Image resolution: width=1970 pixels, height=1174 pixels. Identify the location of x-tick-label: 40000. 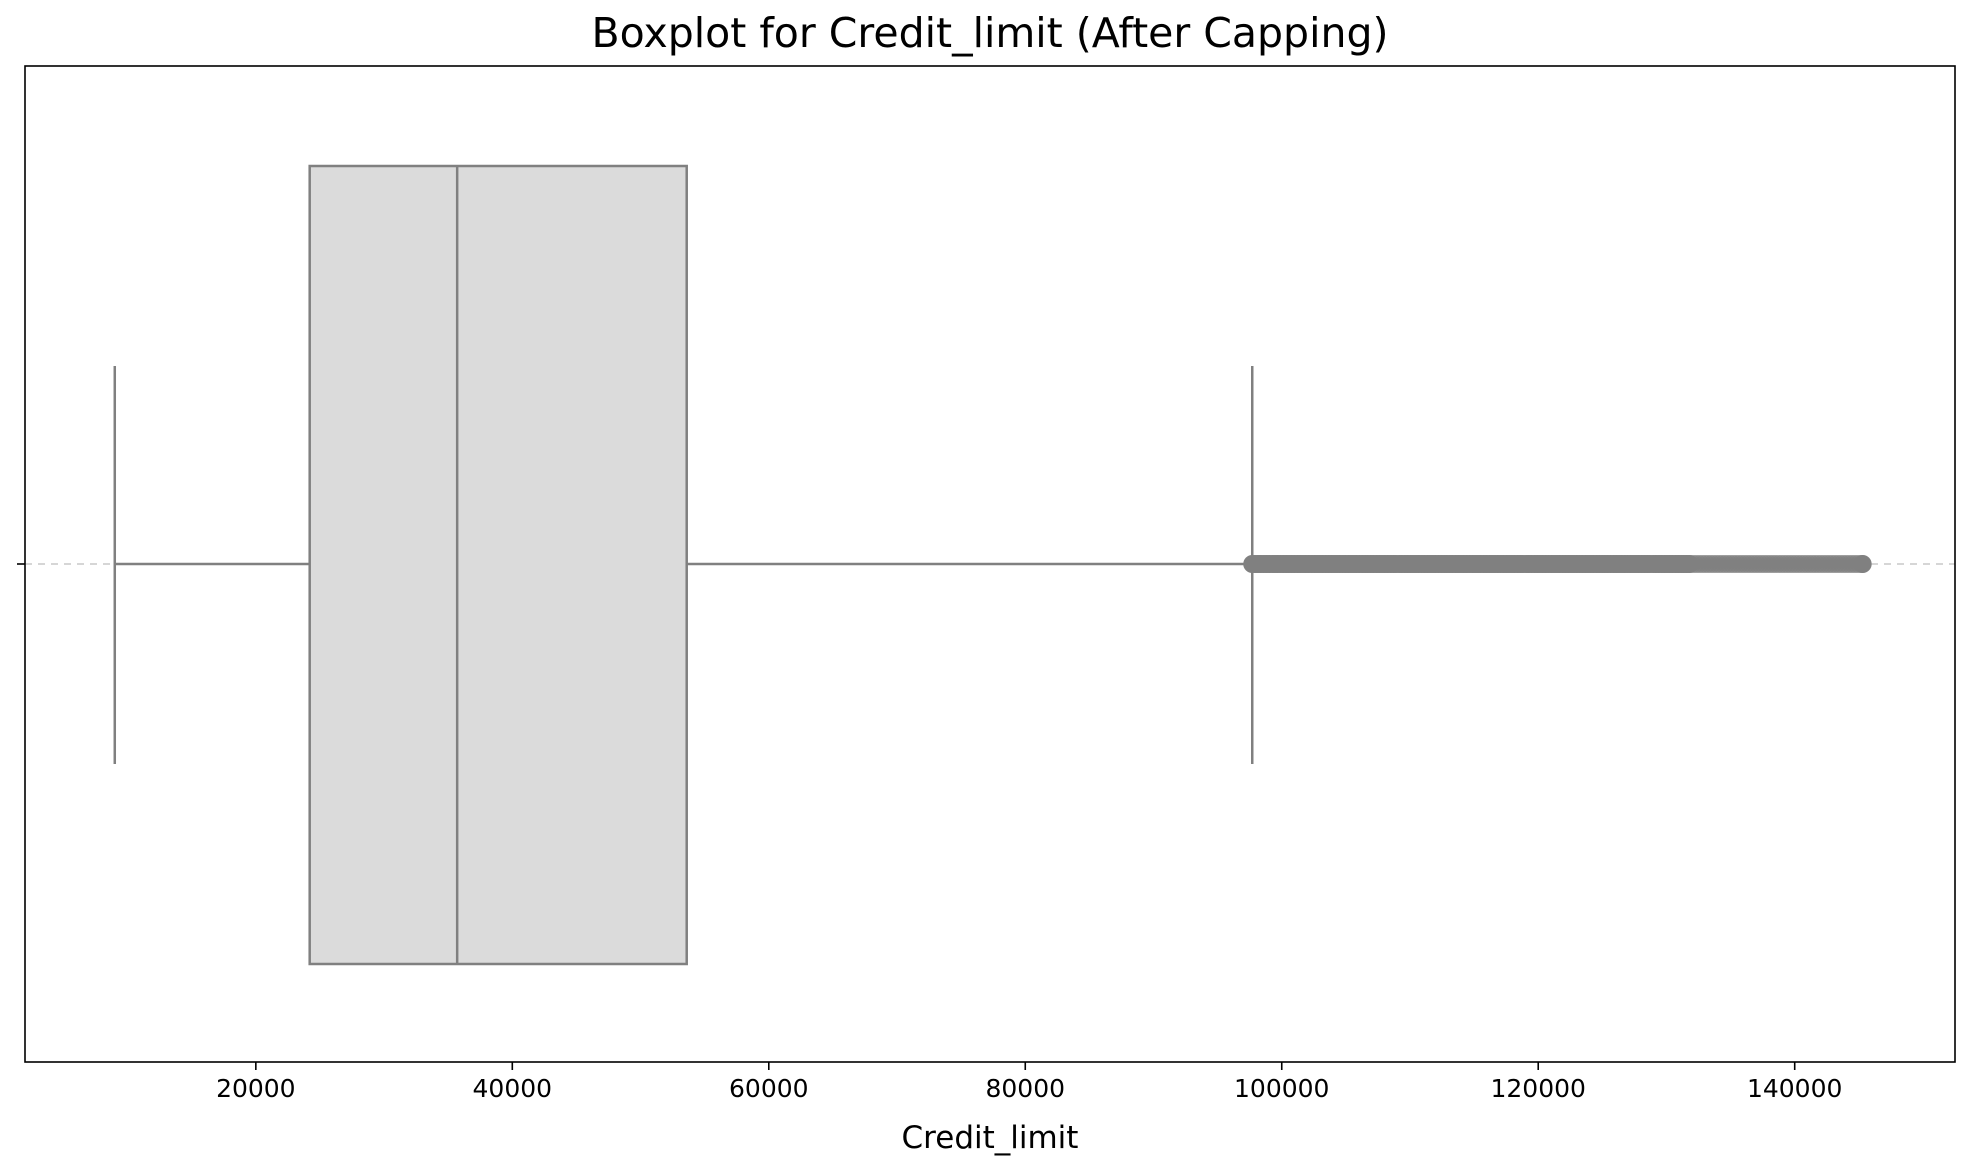
(513, 1088).